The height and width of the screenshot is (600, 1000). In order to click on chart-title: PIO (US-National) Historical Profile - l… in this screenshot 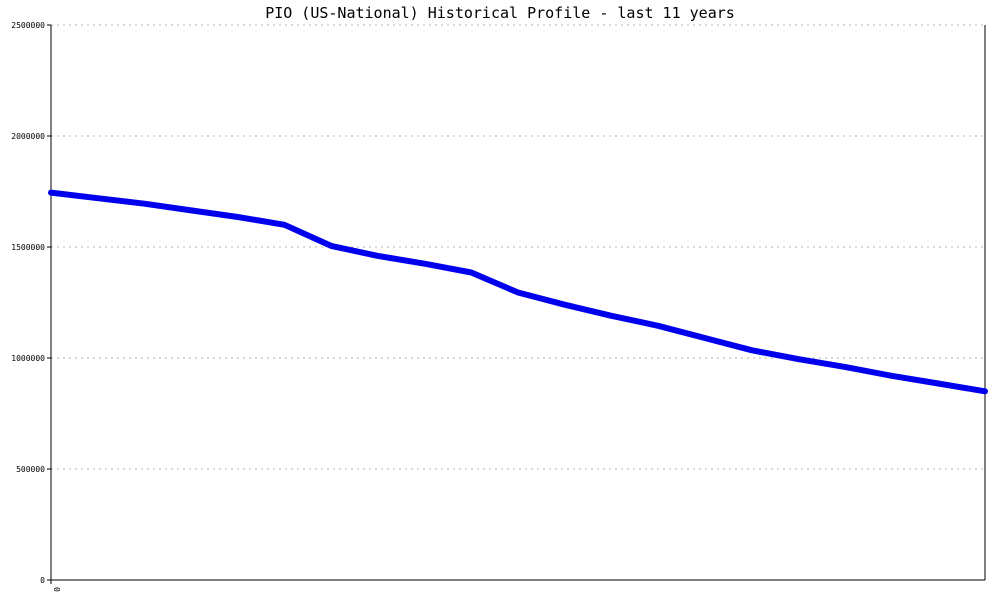, I will do `click(500, 13)`.